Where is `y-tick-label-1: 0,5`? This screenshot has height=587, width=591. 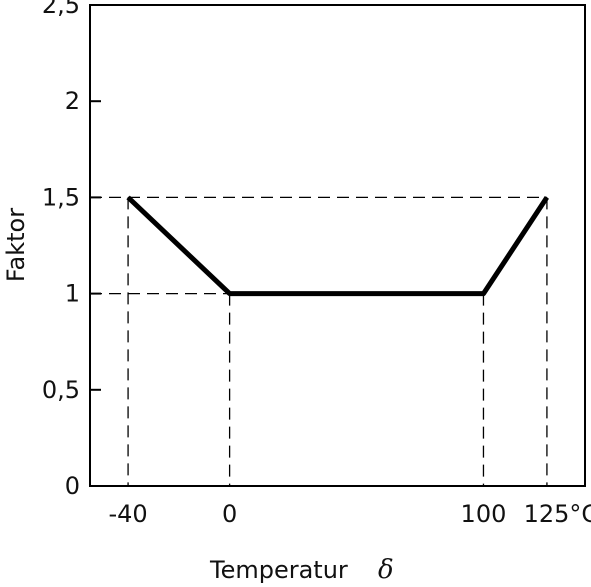
y-tick-label-1: 0,5 is located at coordinates (61, 390).